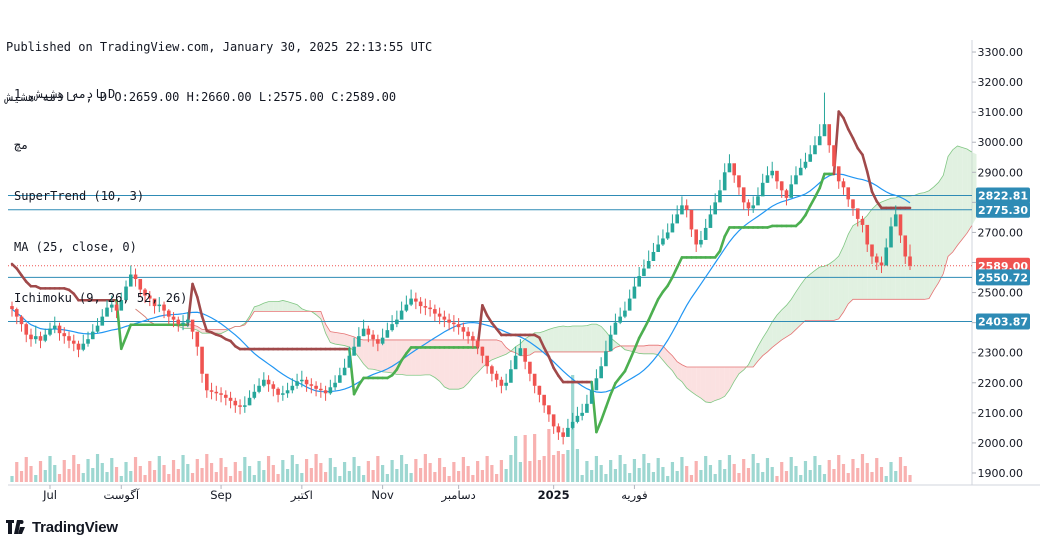  What do you see at coordinates (345, 494) in the screenshot?
I see `x-axis: Jul آگوست Sep اکتبر Nov دسامبر 2025 فوریه` at bounding box center [345, 494].